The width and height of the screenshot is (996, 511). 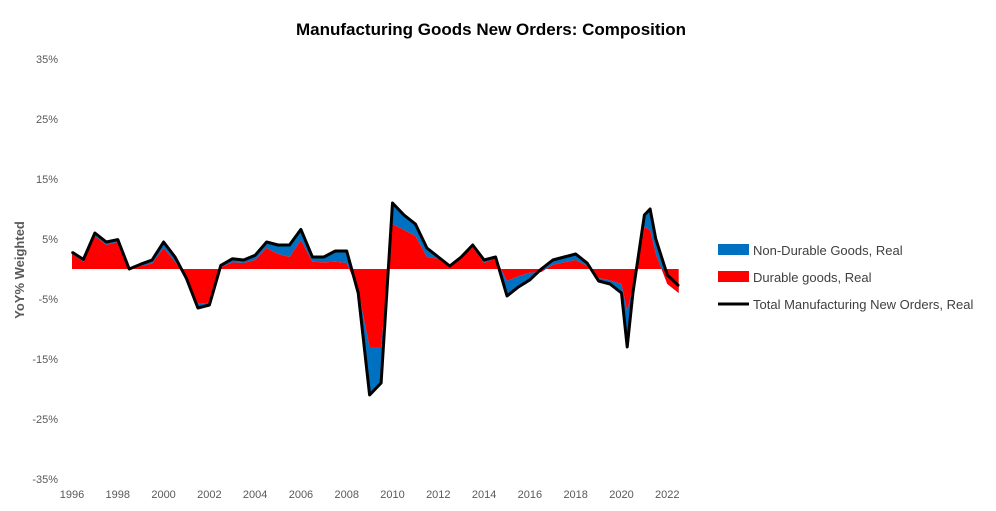 What do you see at coordinates (47, 180) in the screenshot?
I see `y-tick-label: 15%` at bounding box center [47, 180].